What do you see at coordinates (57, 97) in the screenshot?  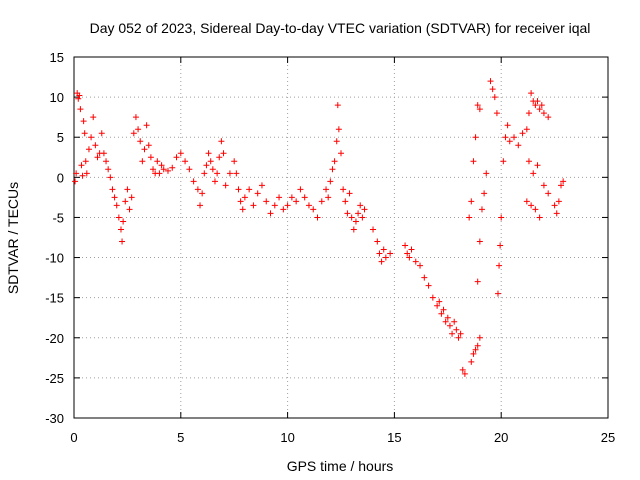 I see `y-tick-label: 10` at bounding box center [57, 97].